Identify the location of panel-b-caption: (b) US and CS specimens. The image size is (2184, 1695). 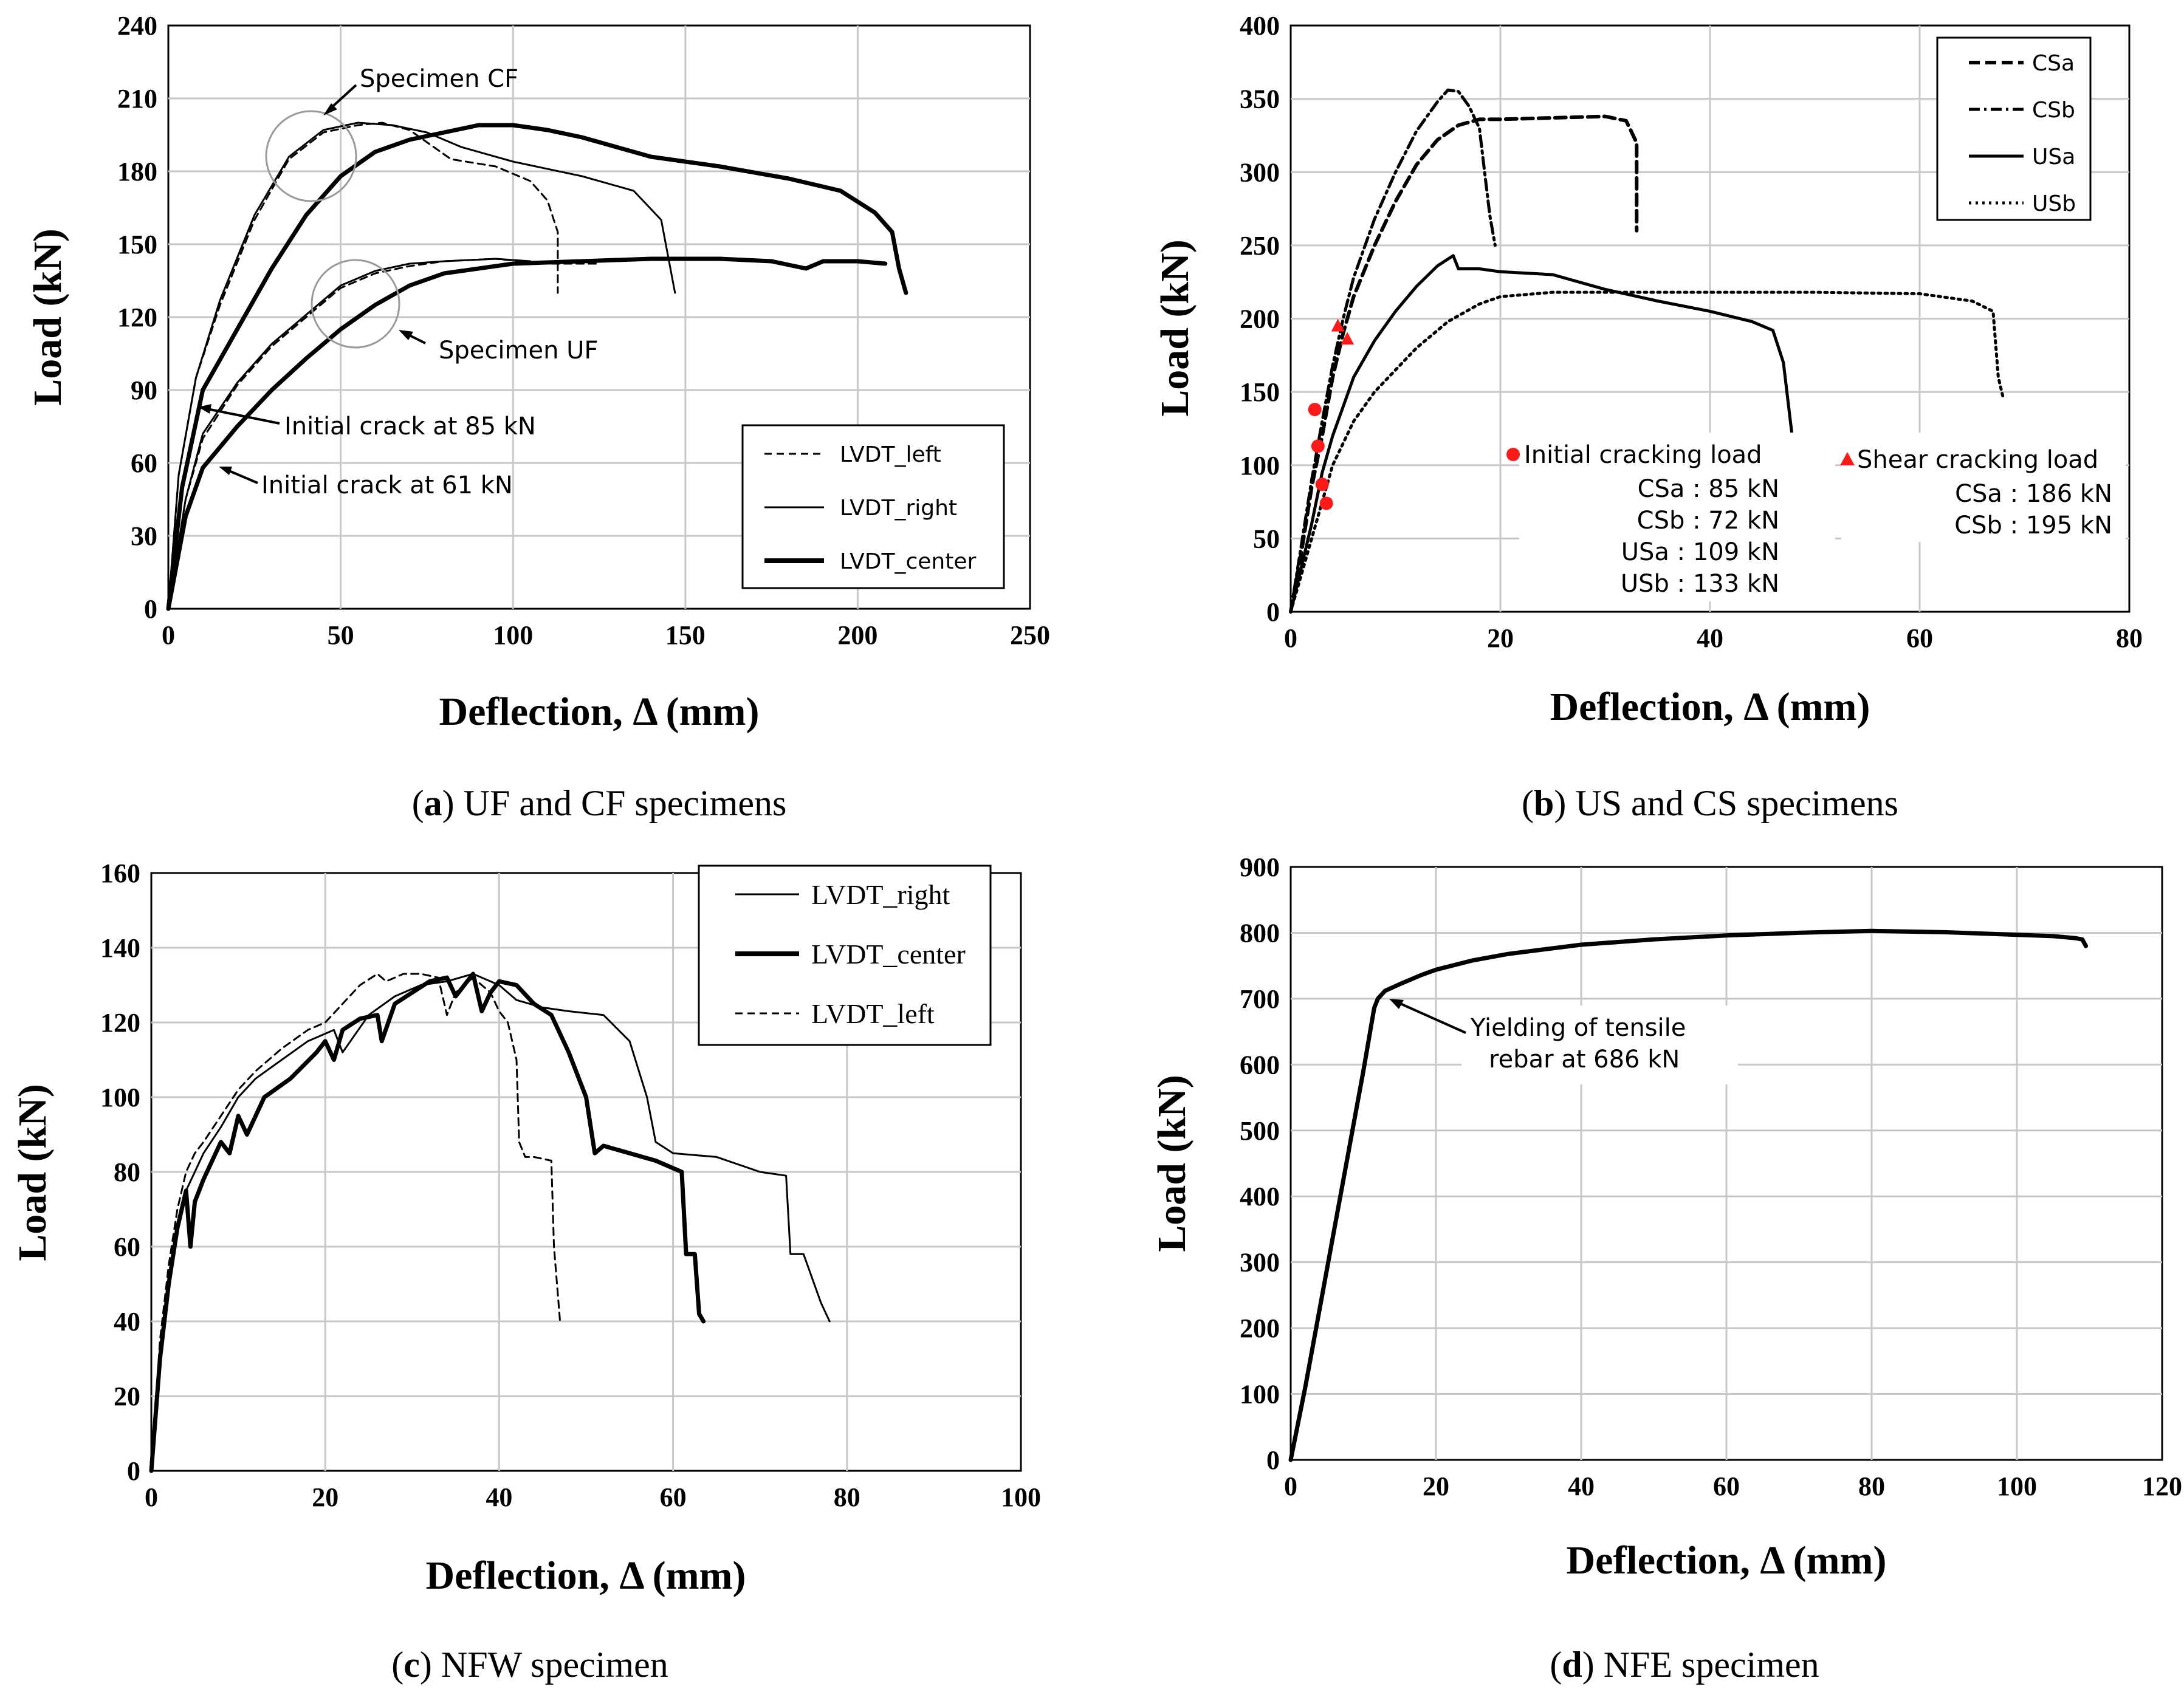
(1710, 803).